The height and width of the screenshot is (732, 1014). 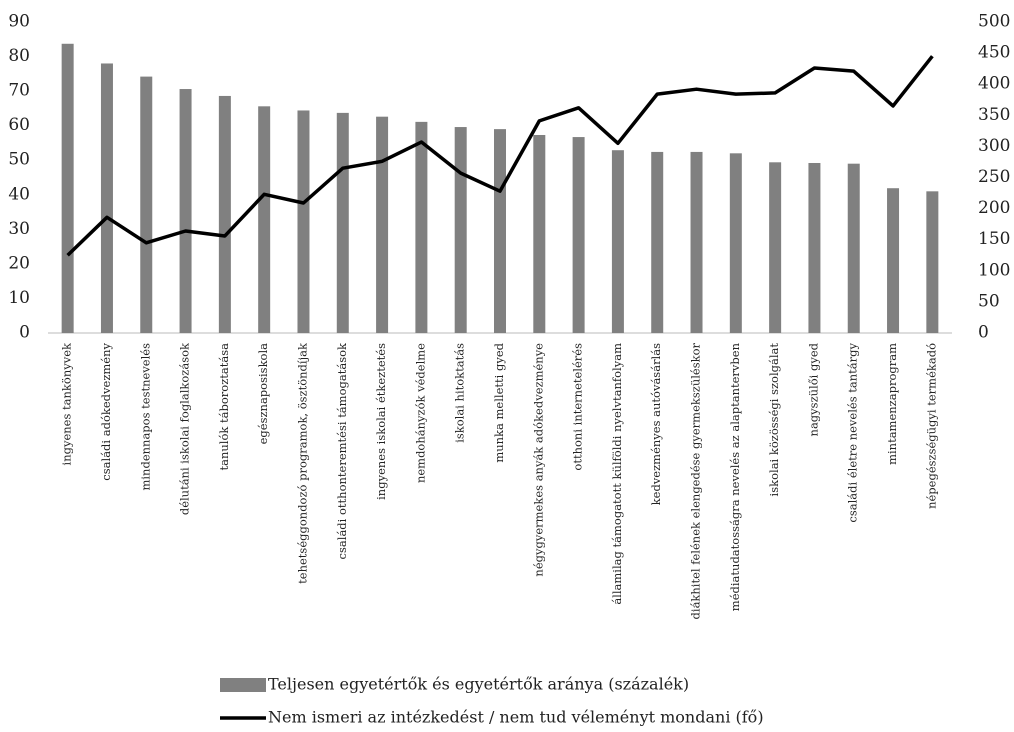 What do you see at coordinates (538, 460) in the screenshot?
I see `x-tick-label: négygyermekes anyák adókedvezménye` at bounding box center [538, 460].